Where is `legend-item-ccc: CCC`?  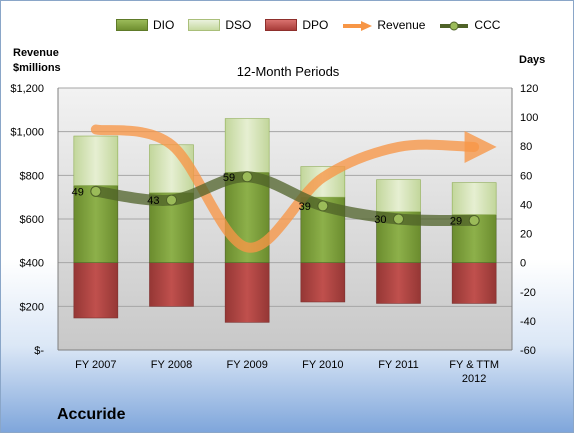
legend-item-ccc: CCC is located at coordinates (469, 25).